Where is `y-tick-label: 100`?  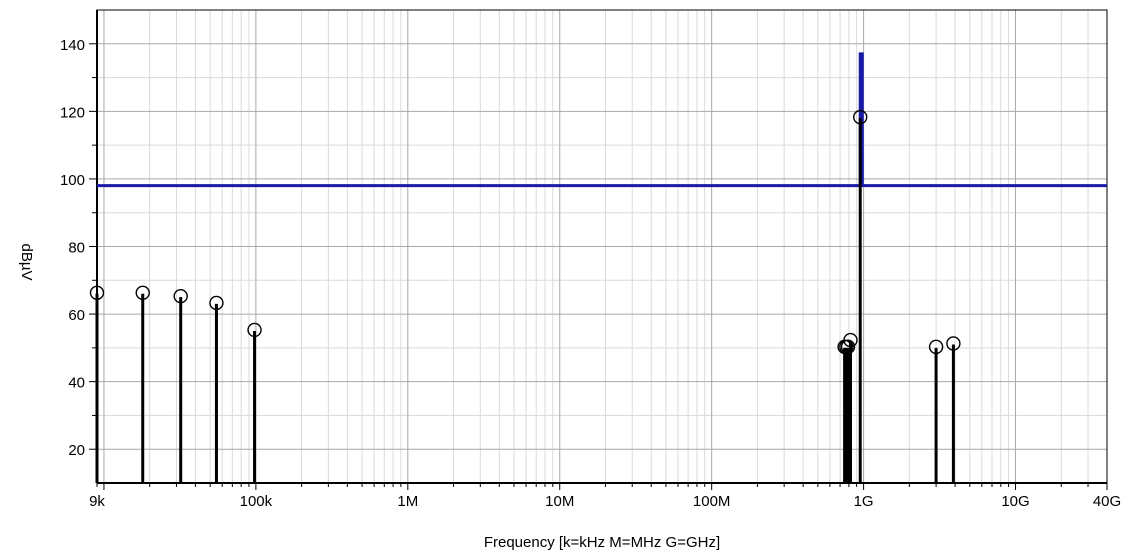
y-tick-label: 100 is located at coordinates (72, 180).